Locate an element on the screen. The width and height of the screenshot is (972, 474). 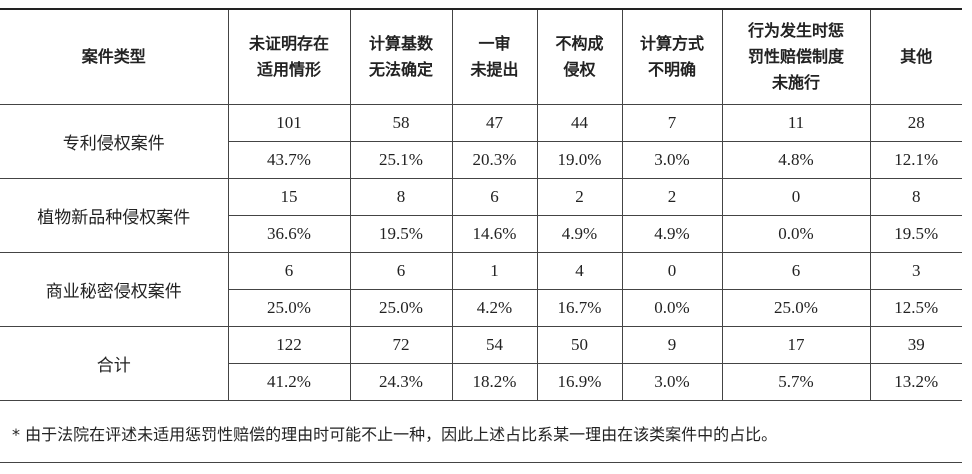
percent-cell: 13.2% is located at coordinates (915, 382).